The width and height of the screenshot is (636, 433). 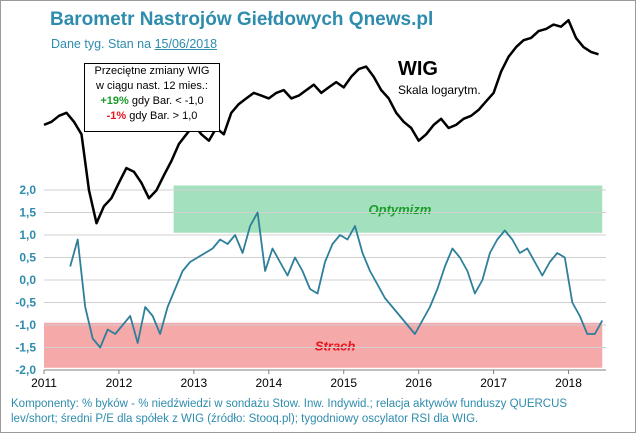 I want to click on y-tick-label: -0,5, so click(x=25, y=303).